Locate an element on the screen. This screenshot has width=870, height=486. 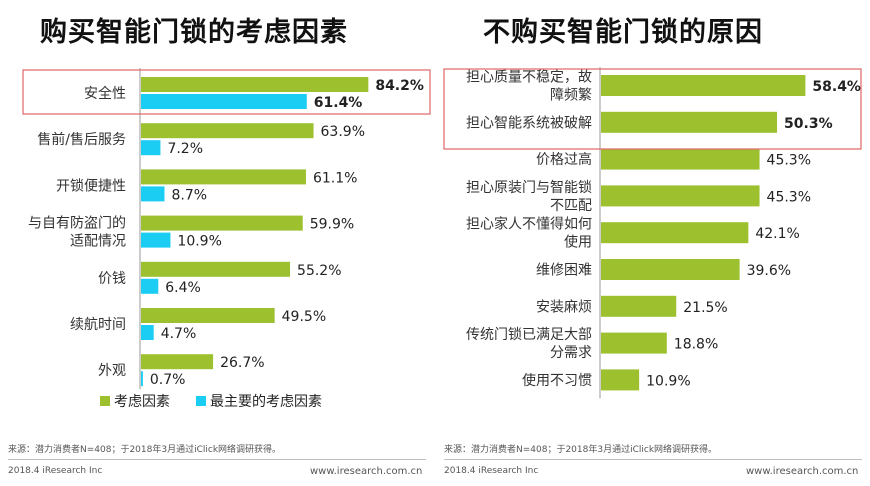
left-footer-divider is located at coordinates (217, 459).